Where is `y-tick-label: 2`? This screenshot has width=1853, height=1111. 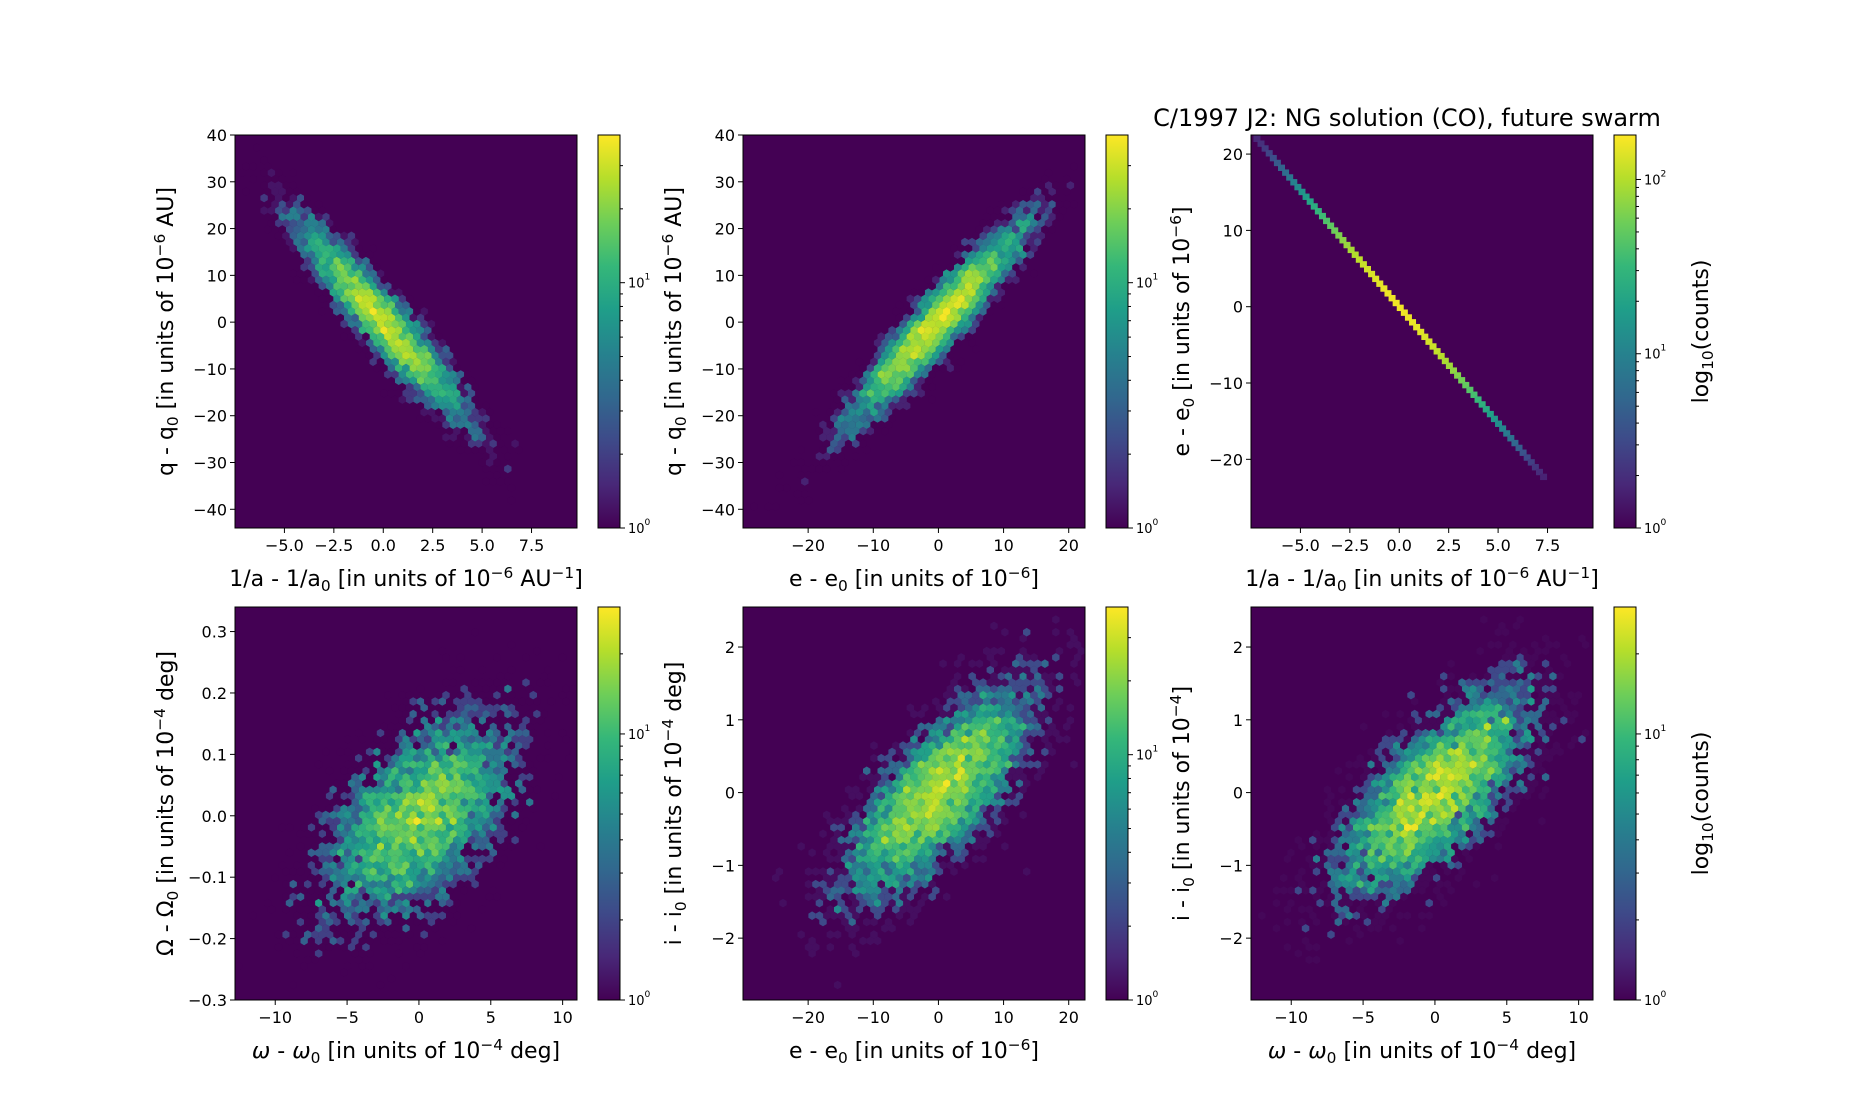 y-tick-label: 2 is located at coordinates (730, 647).